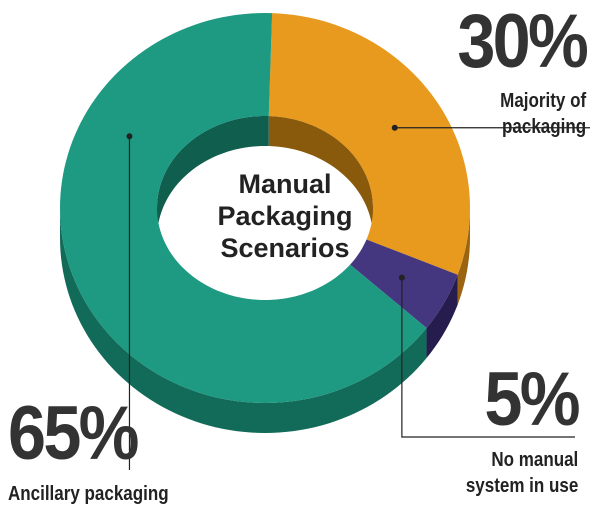  Describe the element at coordinates (74, 433) in the screenshot. I see `data-label-ancillary: 65%` at that location.